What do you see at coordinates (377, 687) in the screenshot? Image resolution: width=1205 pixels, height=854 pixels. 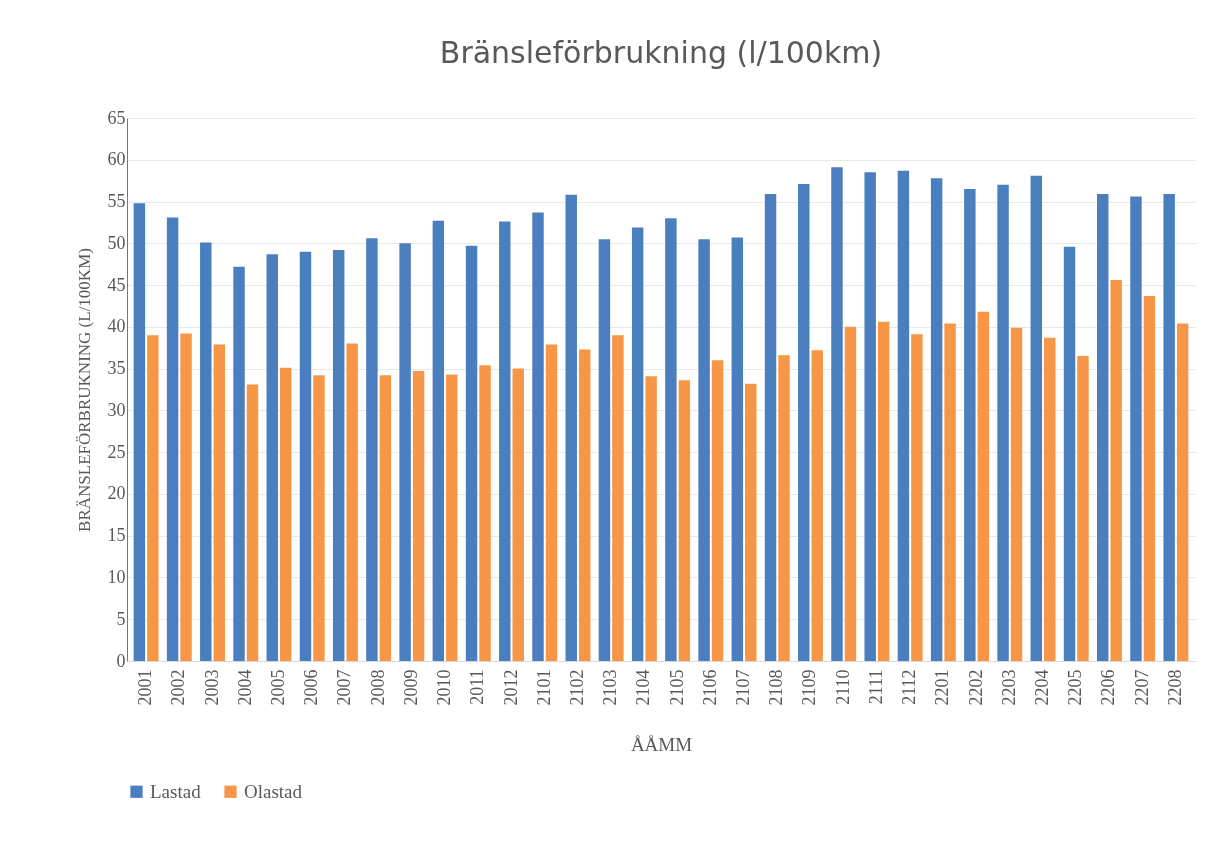 I see `x-tick-label: 2008` at bounding box center [377, 687].